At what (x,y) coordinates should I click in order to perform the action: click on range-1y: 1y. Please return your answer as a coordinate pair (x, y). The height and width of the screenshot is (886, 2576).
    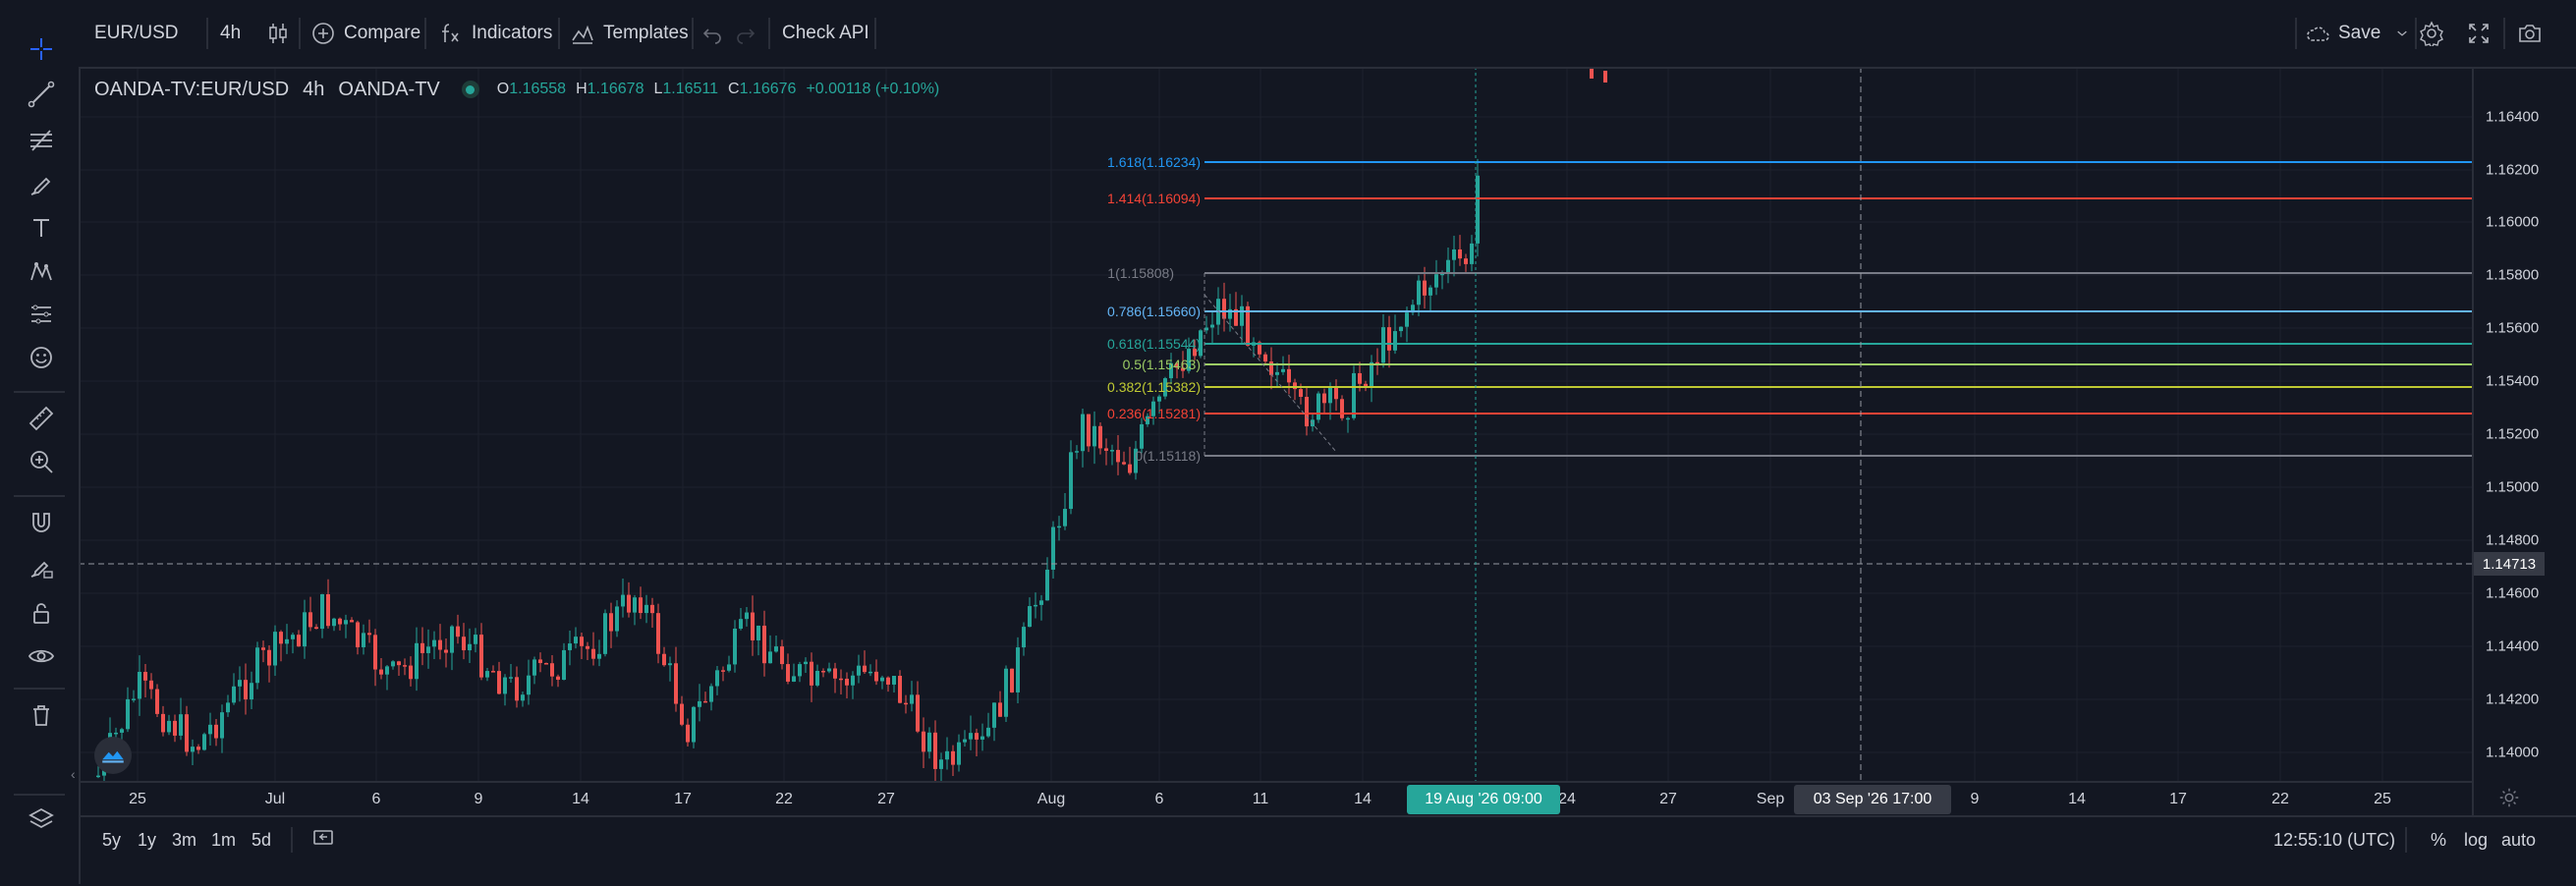
    Looking at the image, I should click on (147, 840).